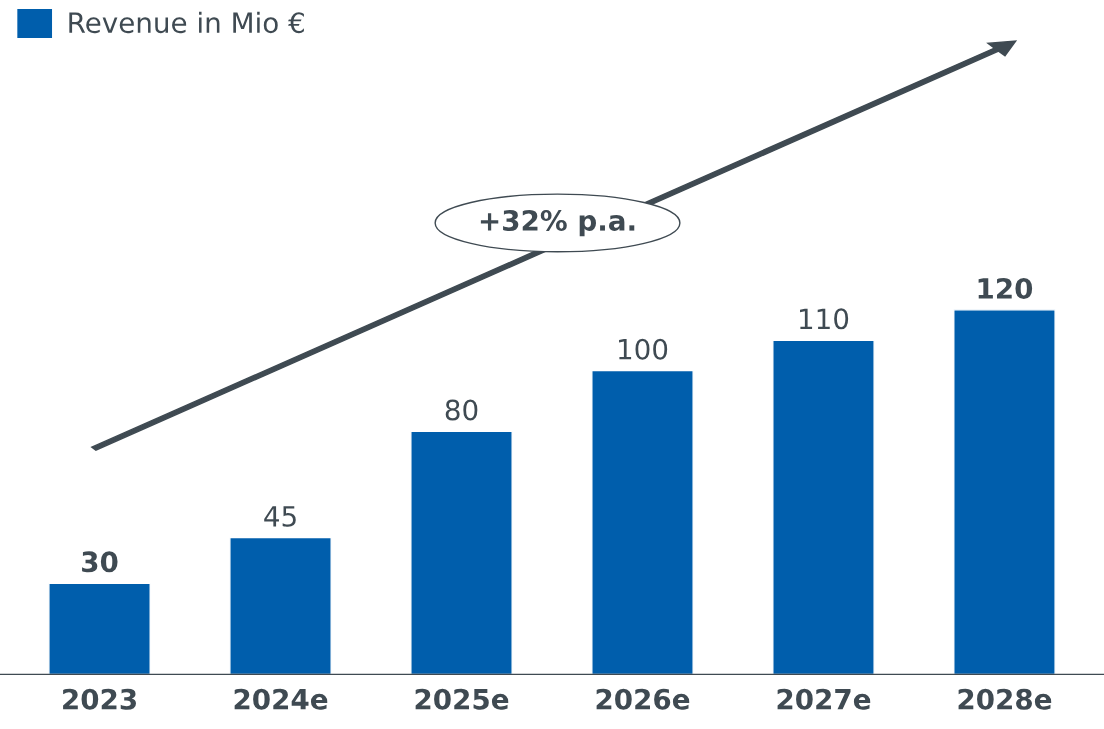  What do you see at coordinates (1005, 288) in the screenshot?
I see `data-label: 120` at bounding box center [1005, 288].